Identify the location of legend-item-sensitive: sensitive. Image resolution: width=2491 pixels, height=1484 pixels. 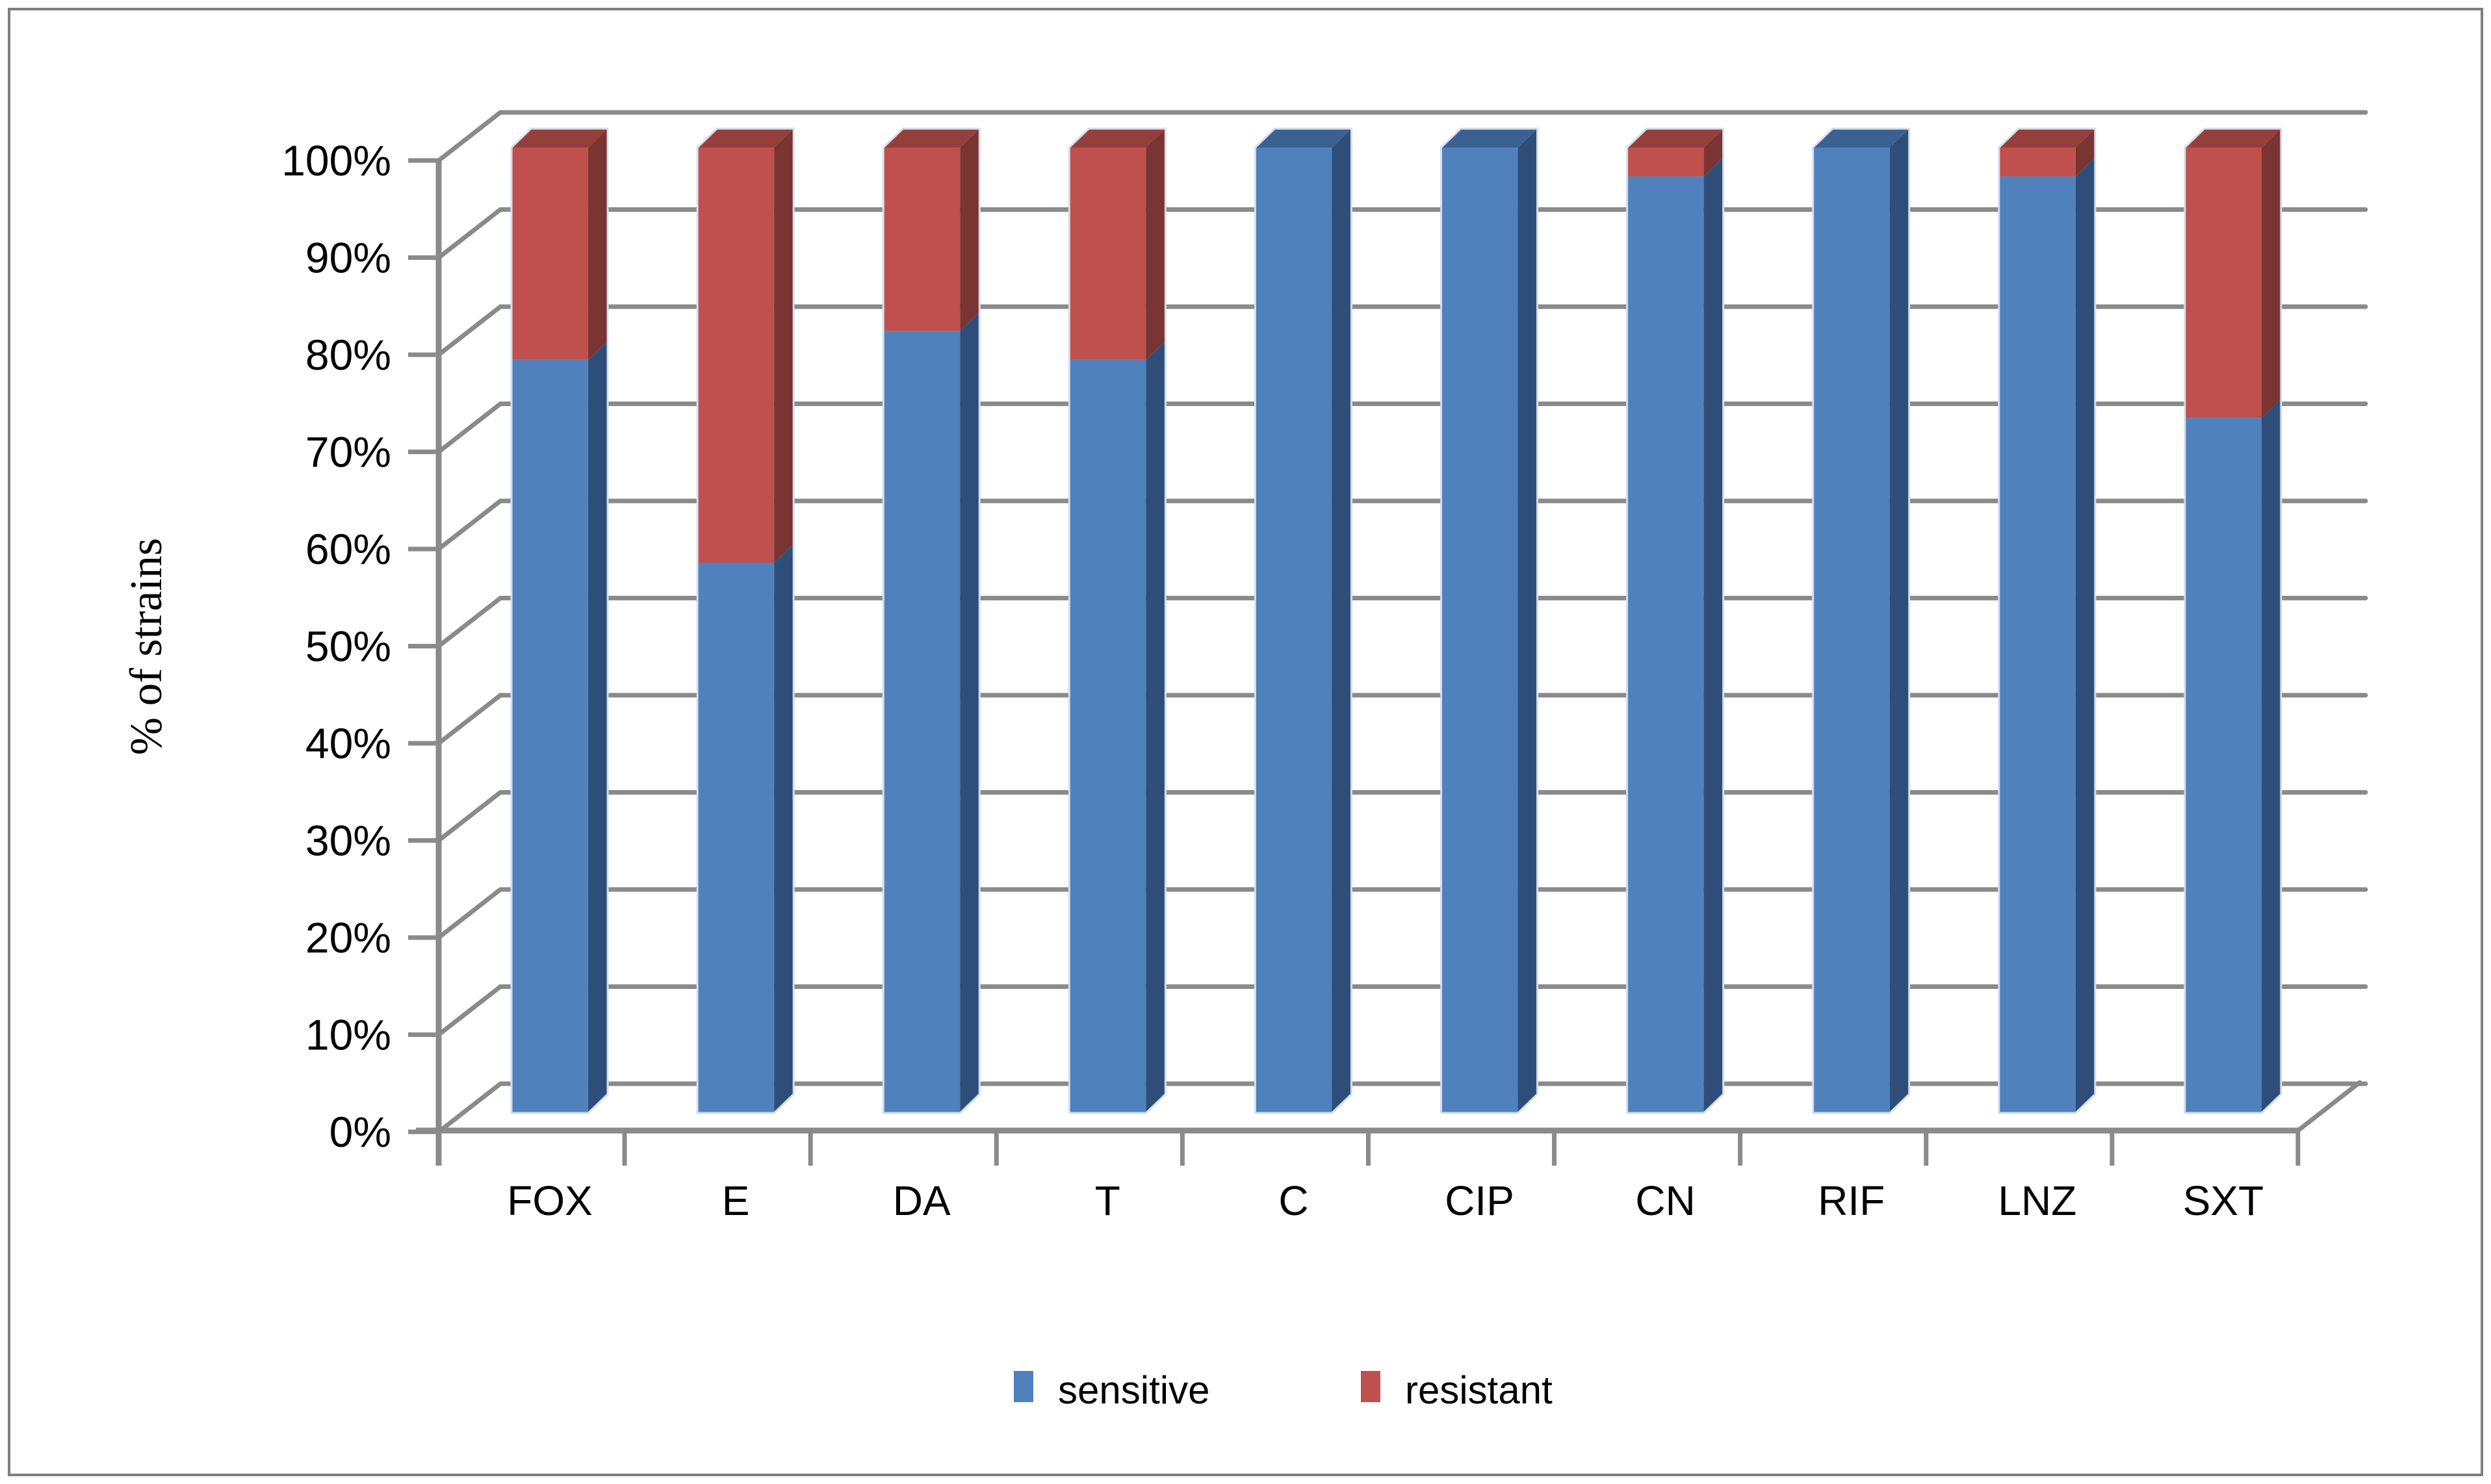
(1111, 1390).